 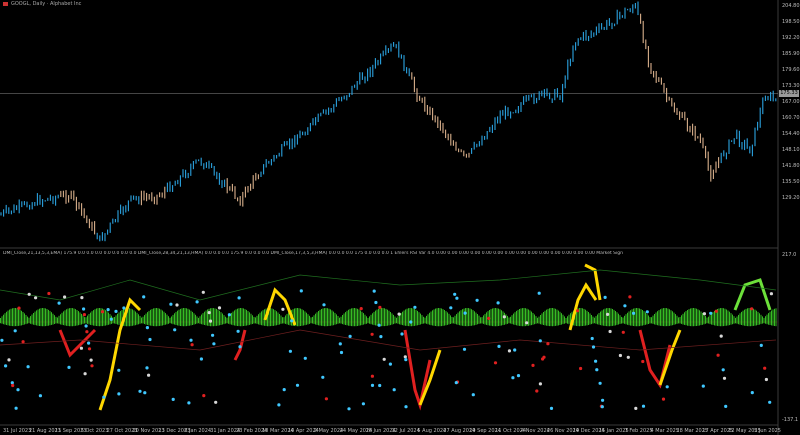 I want to click on symbol-header: GOOGL, Daily · Alphabet Inc, so click(x=42, y=4).